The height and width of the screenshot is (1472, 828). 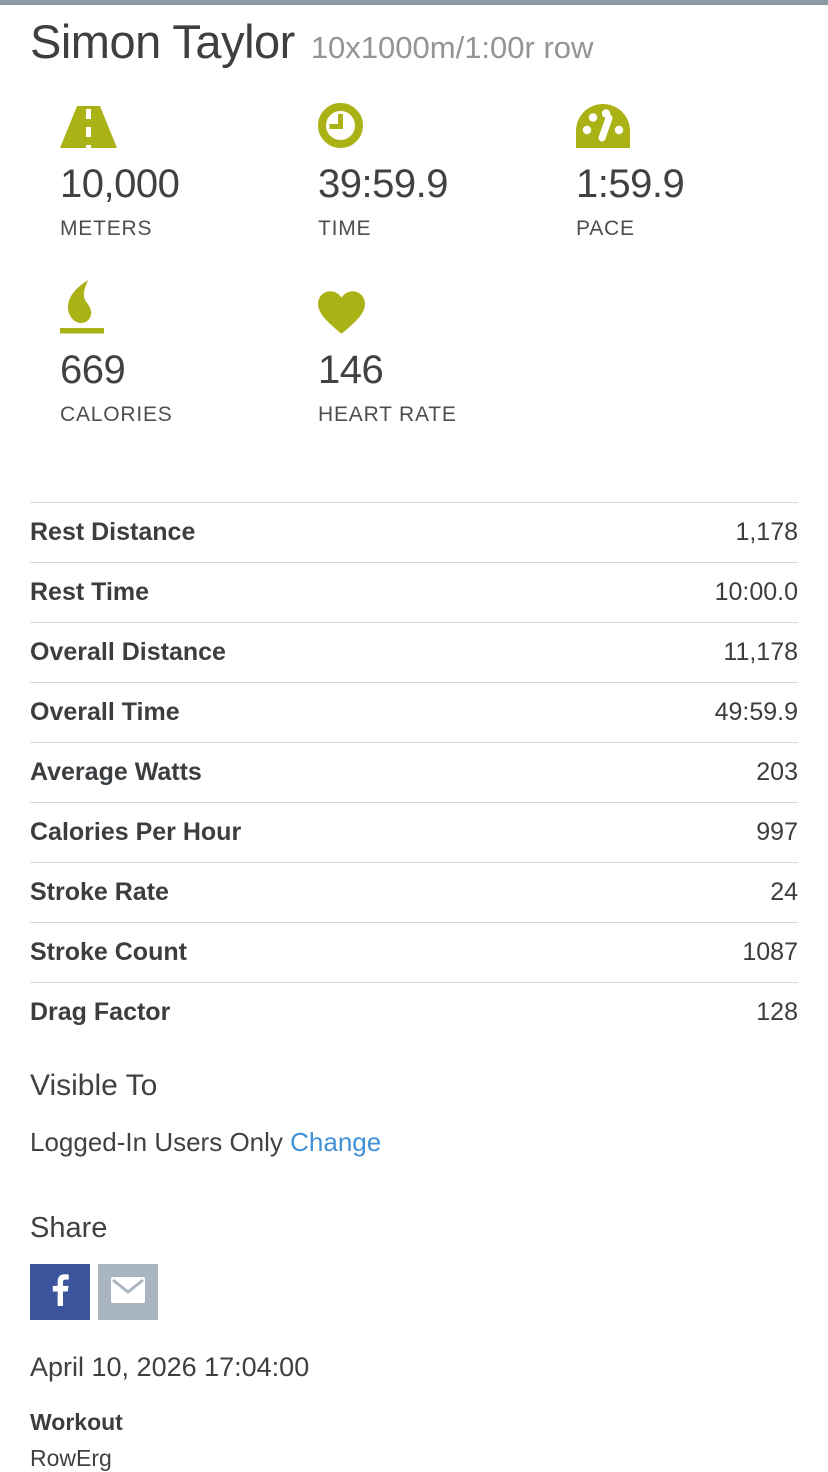 What do you see at coordinates (71, 1457) in the screenshot?
I see `workout-type: RowErg` at bounding box center [71, 1457].